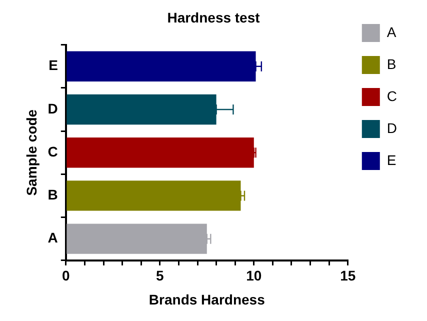  What do you see at coordinates (213, 17) in the screenshot?
I see `chart-title: Hardness test` at bounding box center [213, 17].